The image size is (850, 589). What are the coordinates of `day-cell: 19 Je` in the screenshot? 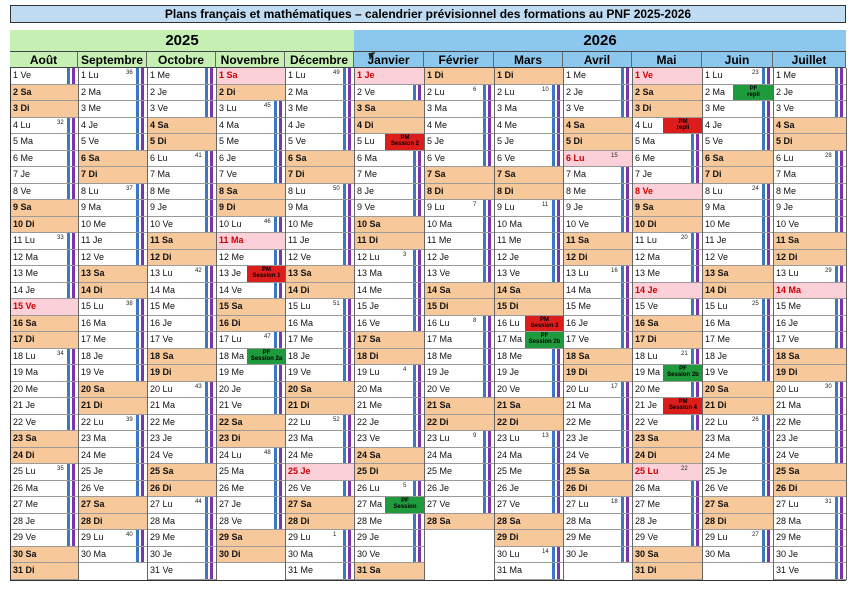 It's located at (529, 373).